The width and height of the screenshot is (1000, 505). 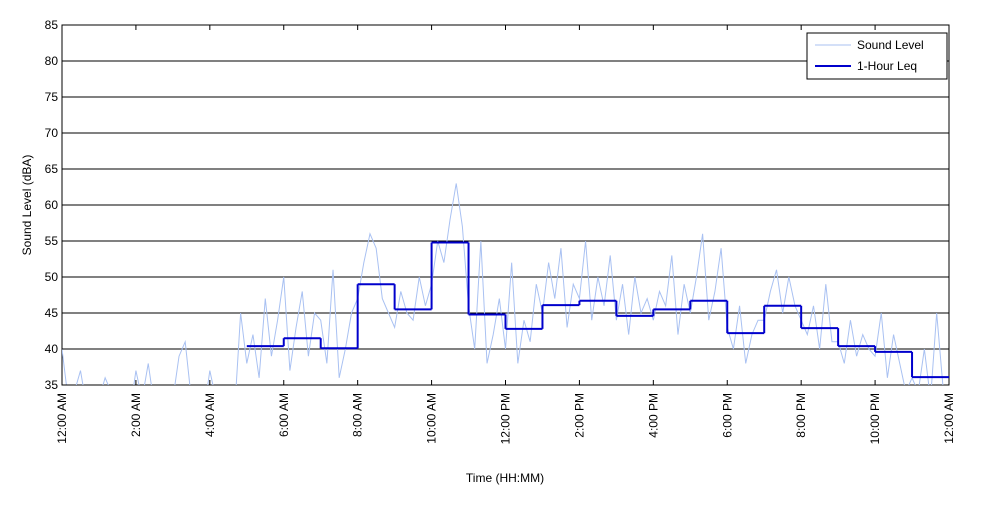 What do you see at coordinates (887, 66) in the screenshot?
I see `legend-label: 1-Hour Leq` at bounding box center [887, 66].